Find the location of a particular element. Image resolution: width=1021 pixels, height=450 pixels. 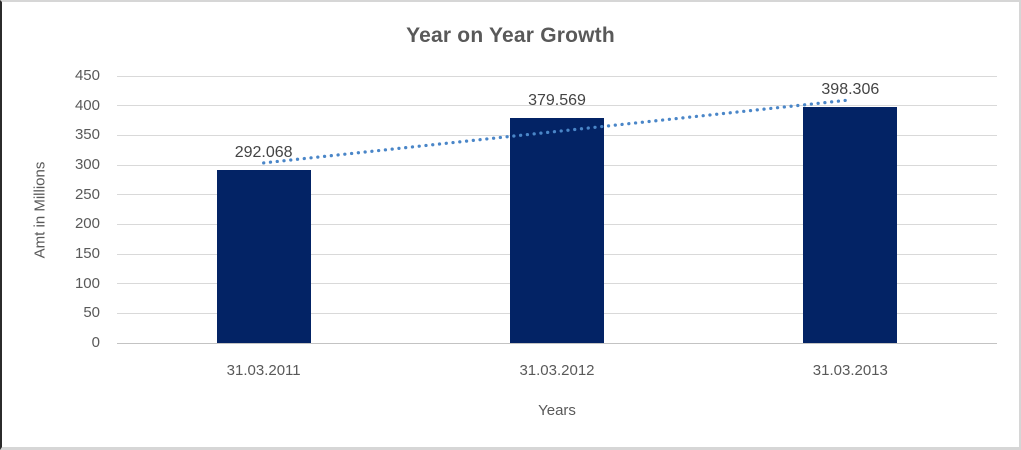

y-tick-label: 100 is located at coordinates (87, 283).